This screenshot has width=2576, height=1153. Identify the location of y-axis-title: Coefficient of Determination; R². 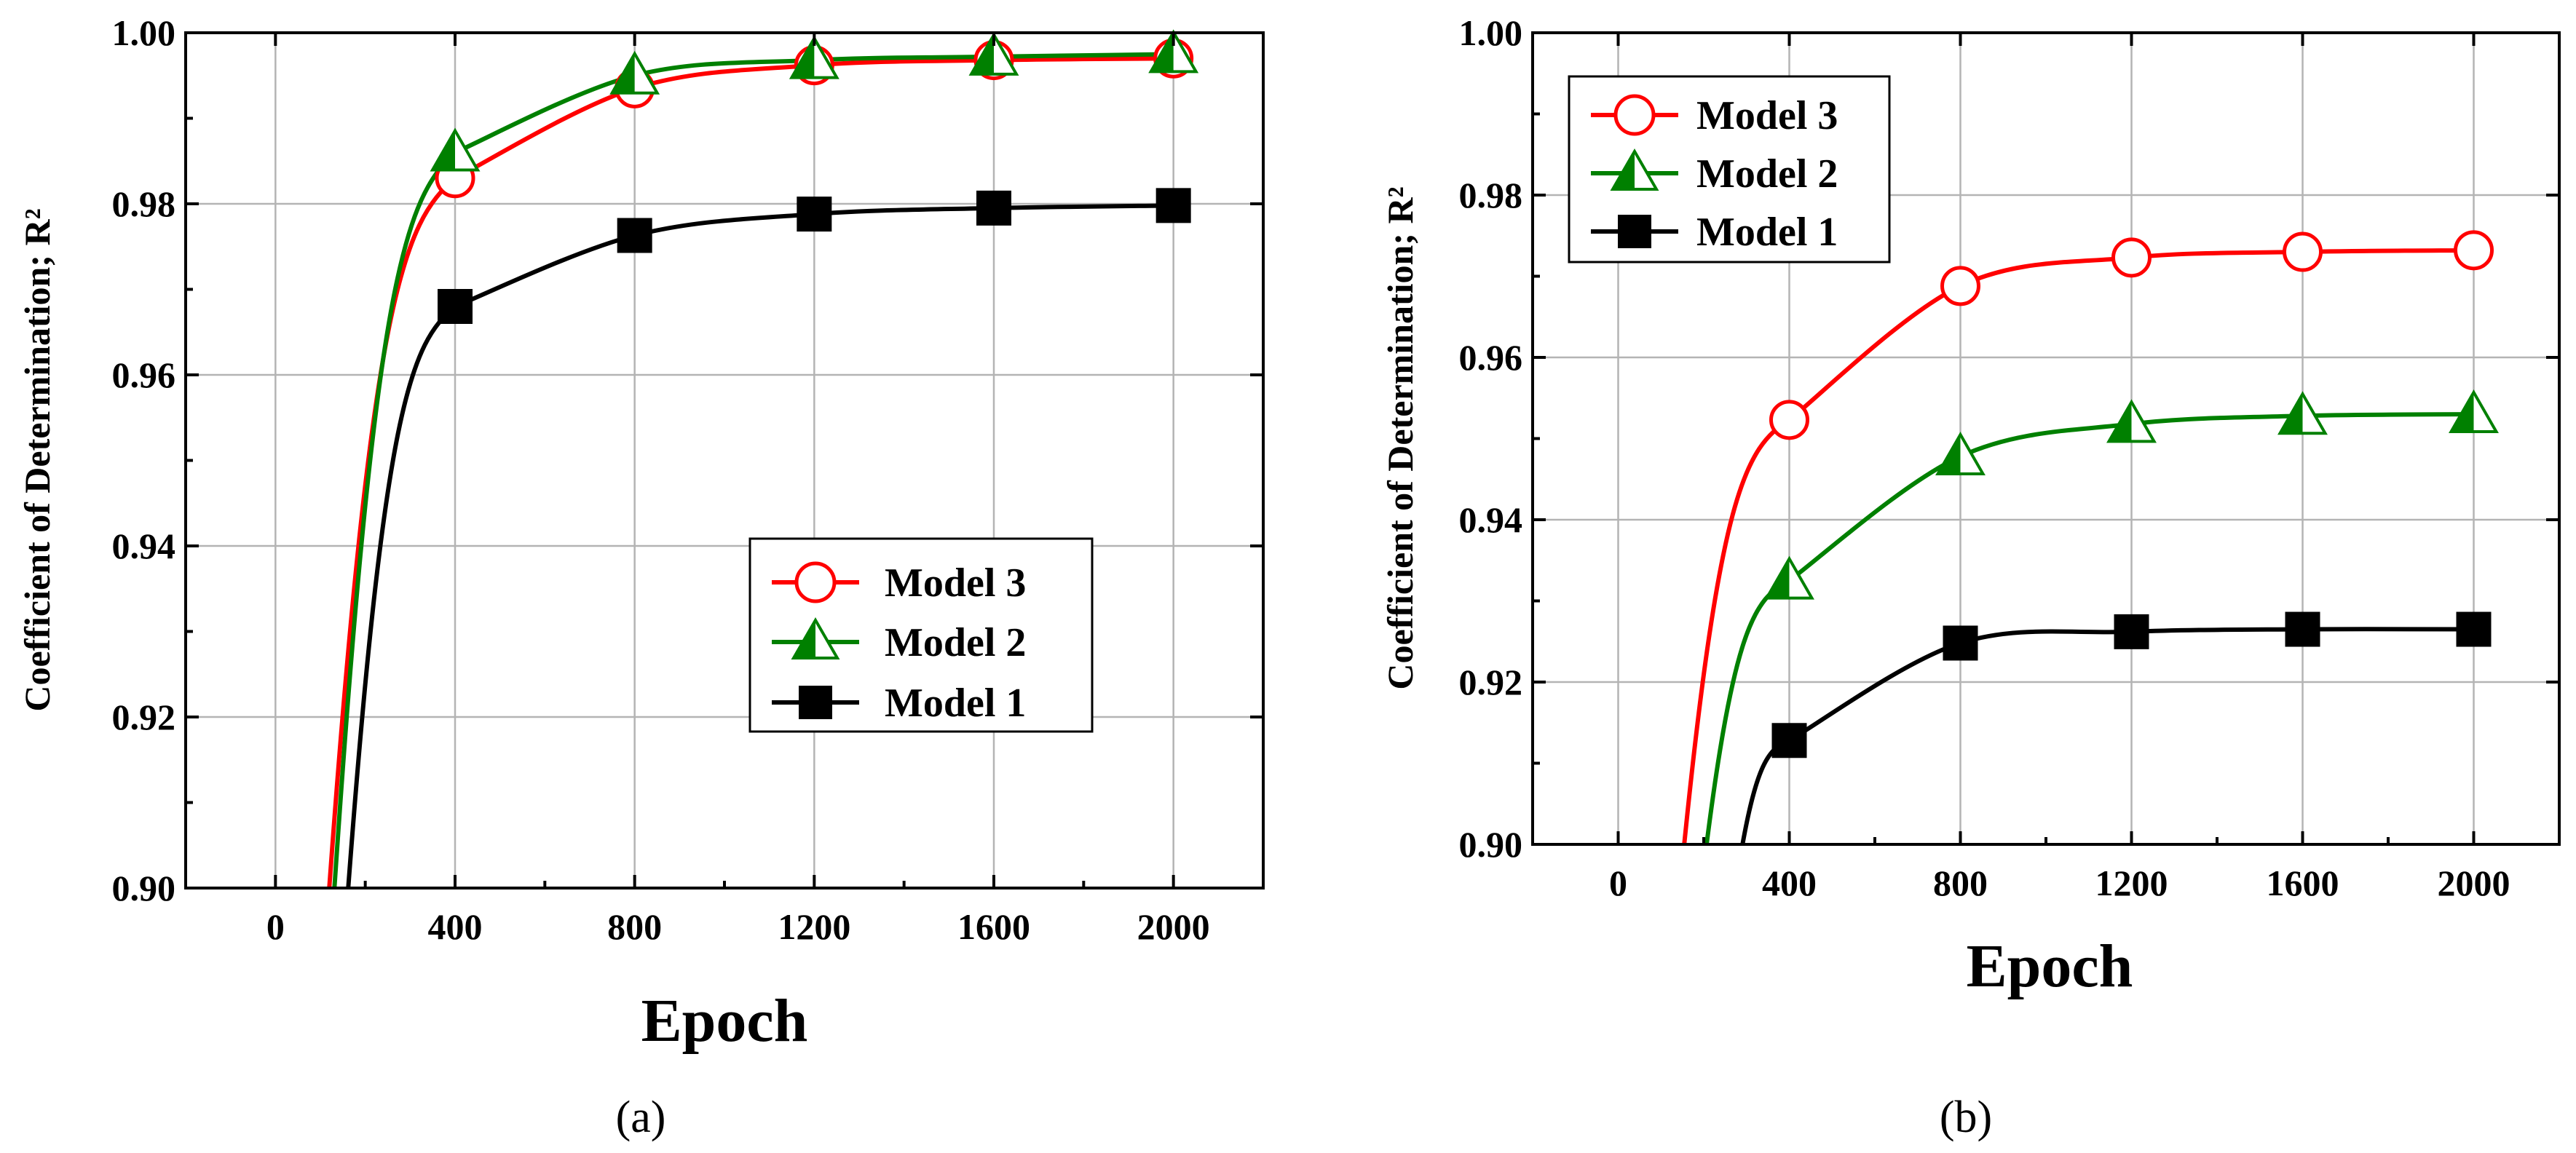
(37, 460).